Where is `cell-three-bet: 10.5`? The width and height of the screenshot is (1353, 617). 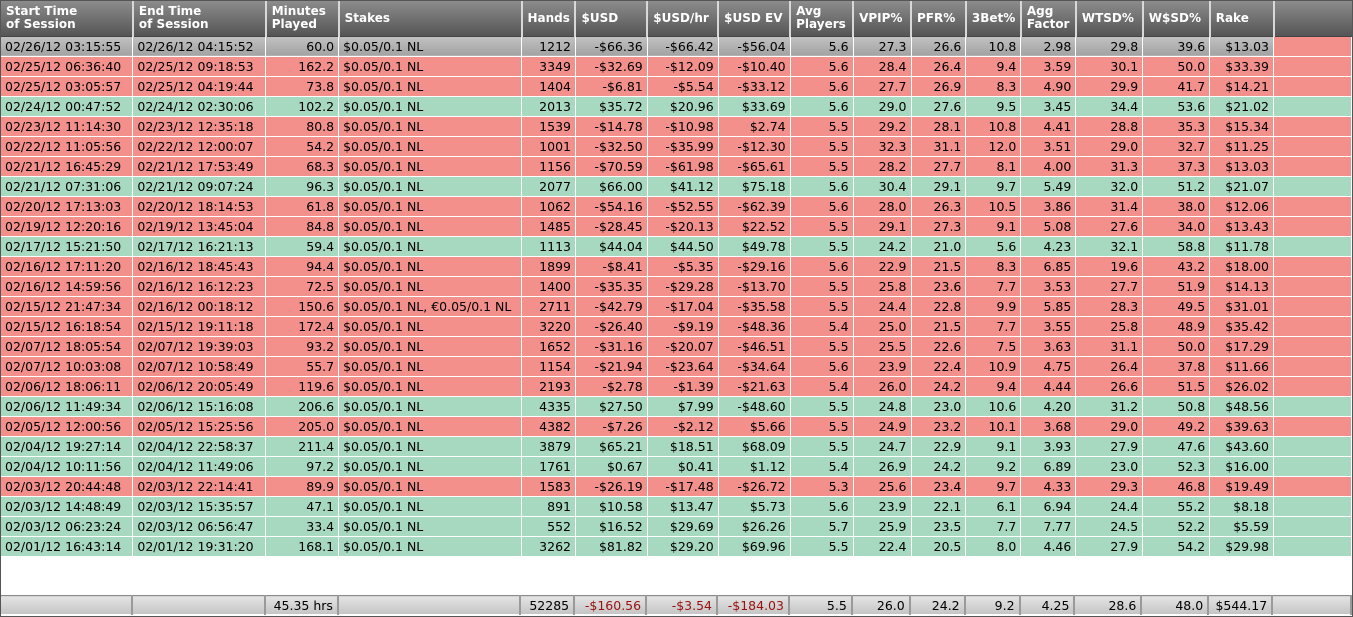
cell-three-bet: 10.5 is located at coordinates (993, 206).